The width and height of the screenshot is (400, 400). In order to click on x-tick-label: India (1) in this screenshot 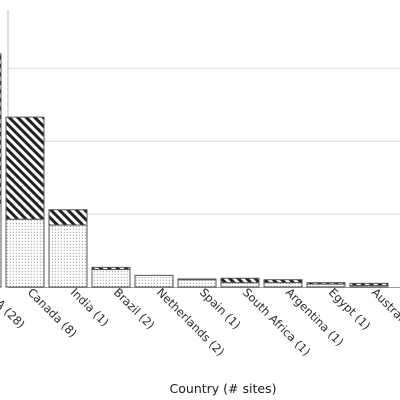, I will do `click(90, 307)`.